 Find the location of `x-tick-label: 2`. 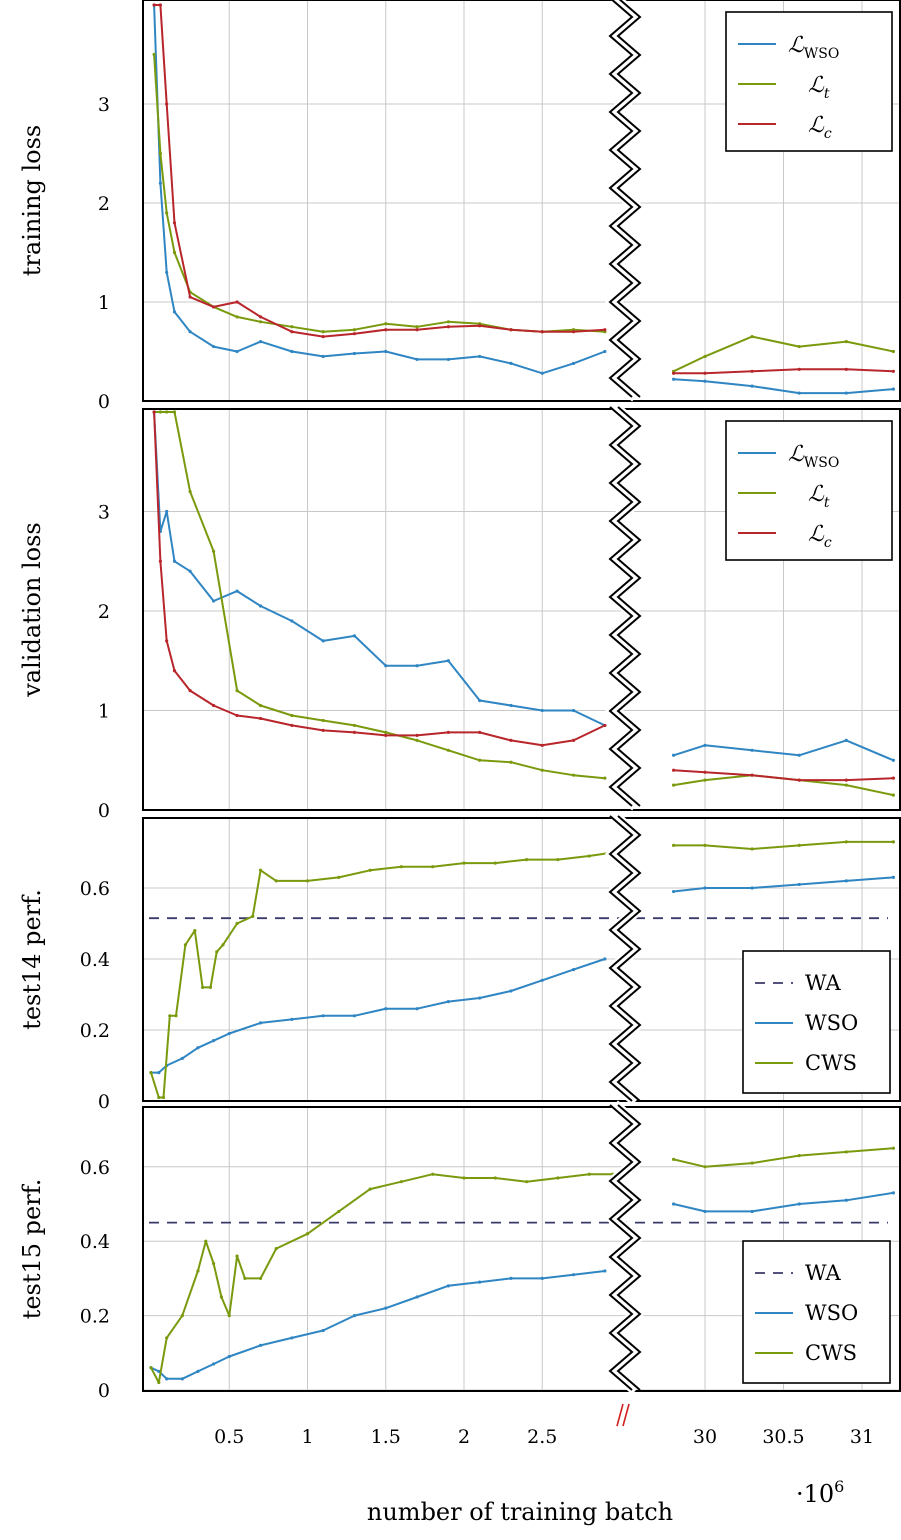

x-tick-label: 2 is located at coordinates (464, 1437).